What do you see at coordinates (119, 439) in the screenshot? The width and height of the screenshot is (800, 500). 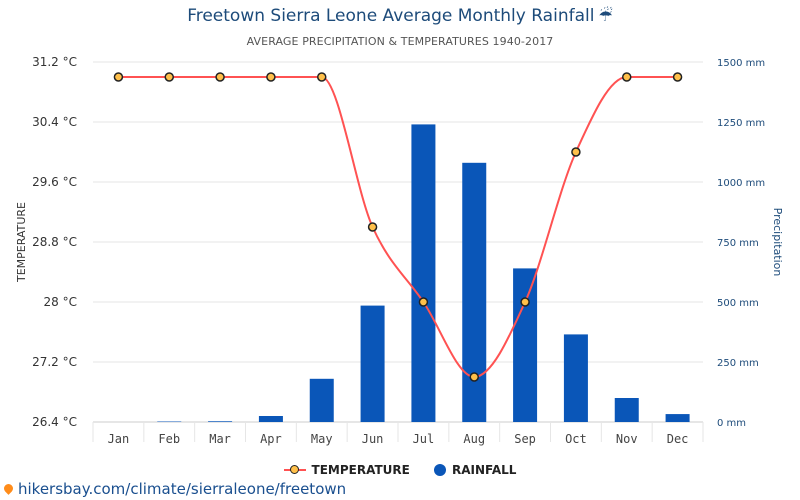 I see `x-tick-label: Jan` at bounding box center [119, 439].